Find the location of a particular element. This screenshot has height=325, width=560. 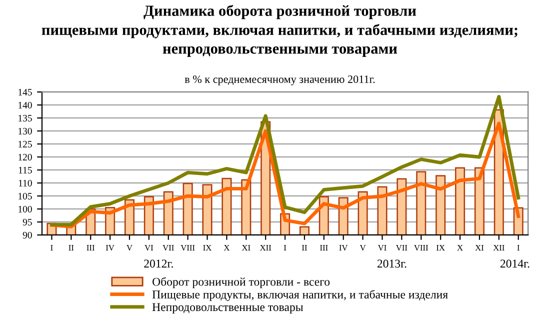

y-tick-label: 120 is located at coordinates (25, 157).